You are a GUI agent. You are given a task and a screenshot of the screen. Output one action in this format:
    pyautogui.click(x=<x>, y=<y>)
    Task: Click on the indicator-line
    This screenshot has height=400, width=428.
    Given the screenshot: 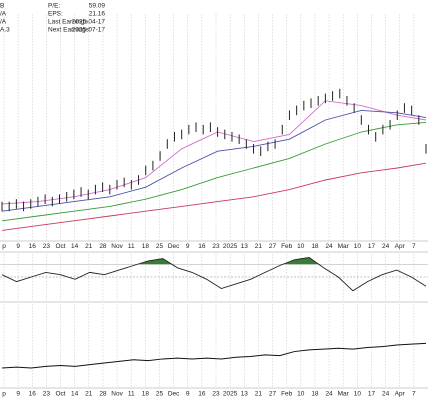 What is the action you would take?
    pyautogui.click(x=214, y=355)
    